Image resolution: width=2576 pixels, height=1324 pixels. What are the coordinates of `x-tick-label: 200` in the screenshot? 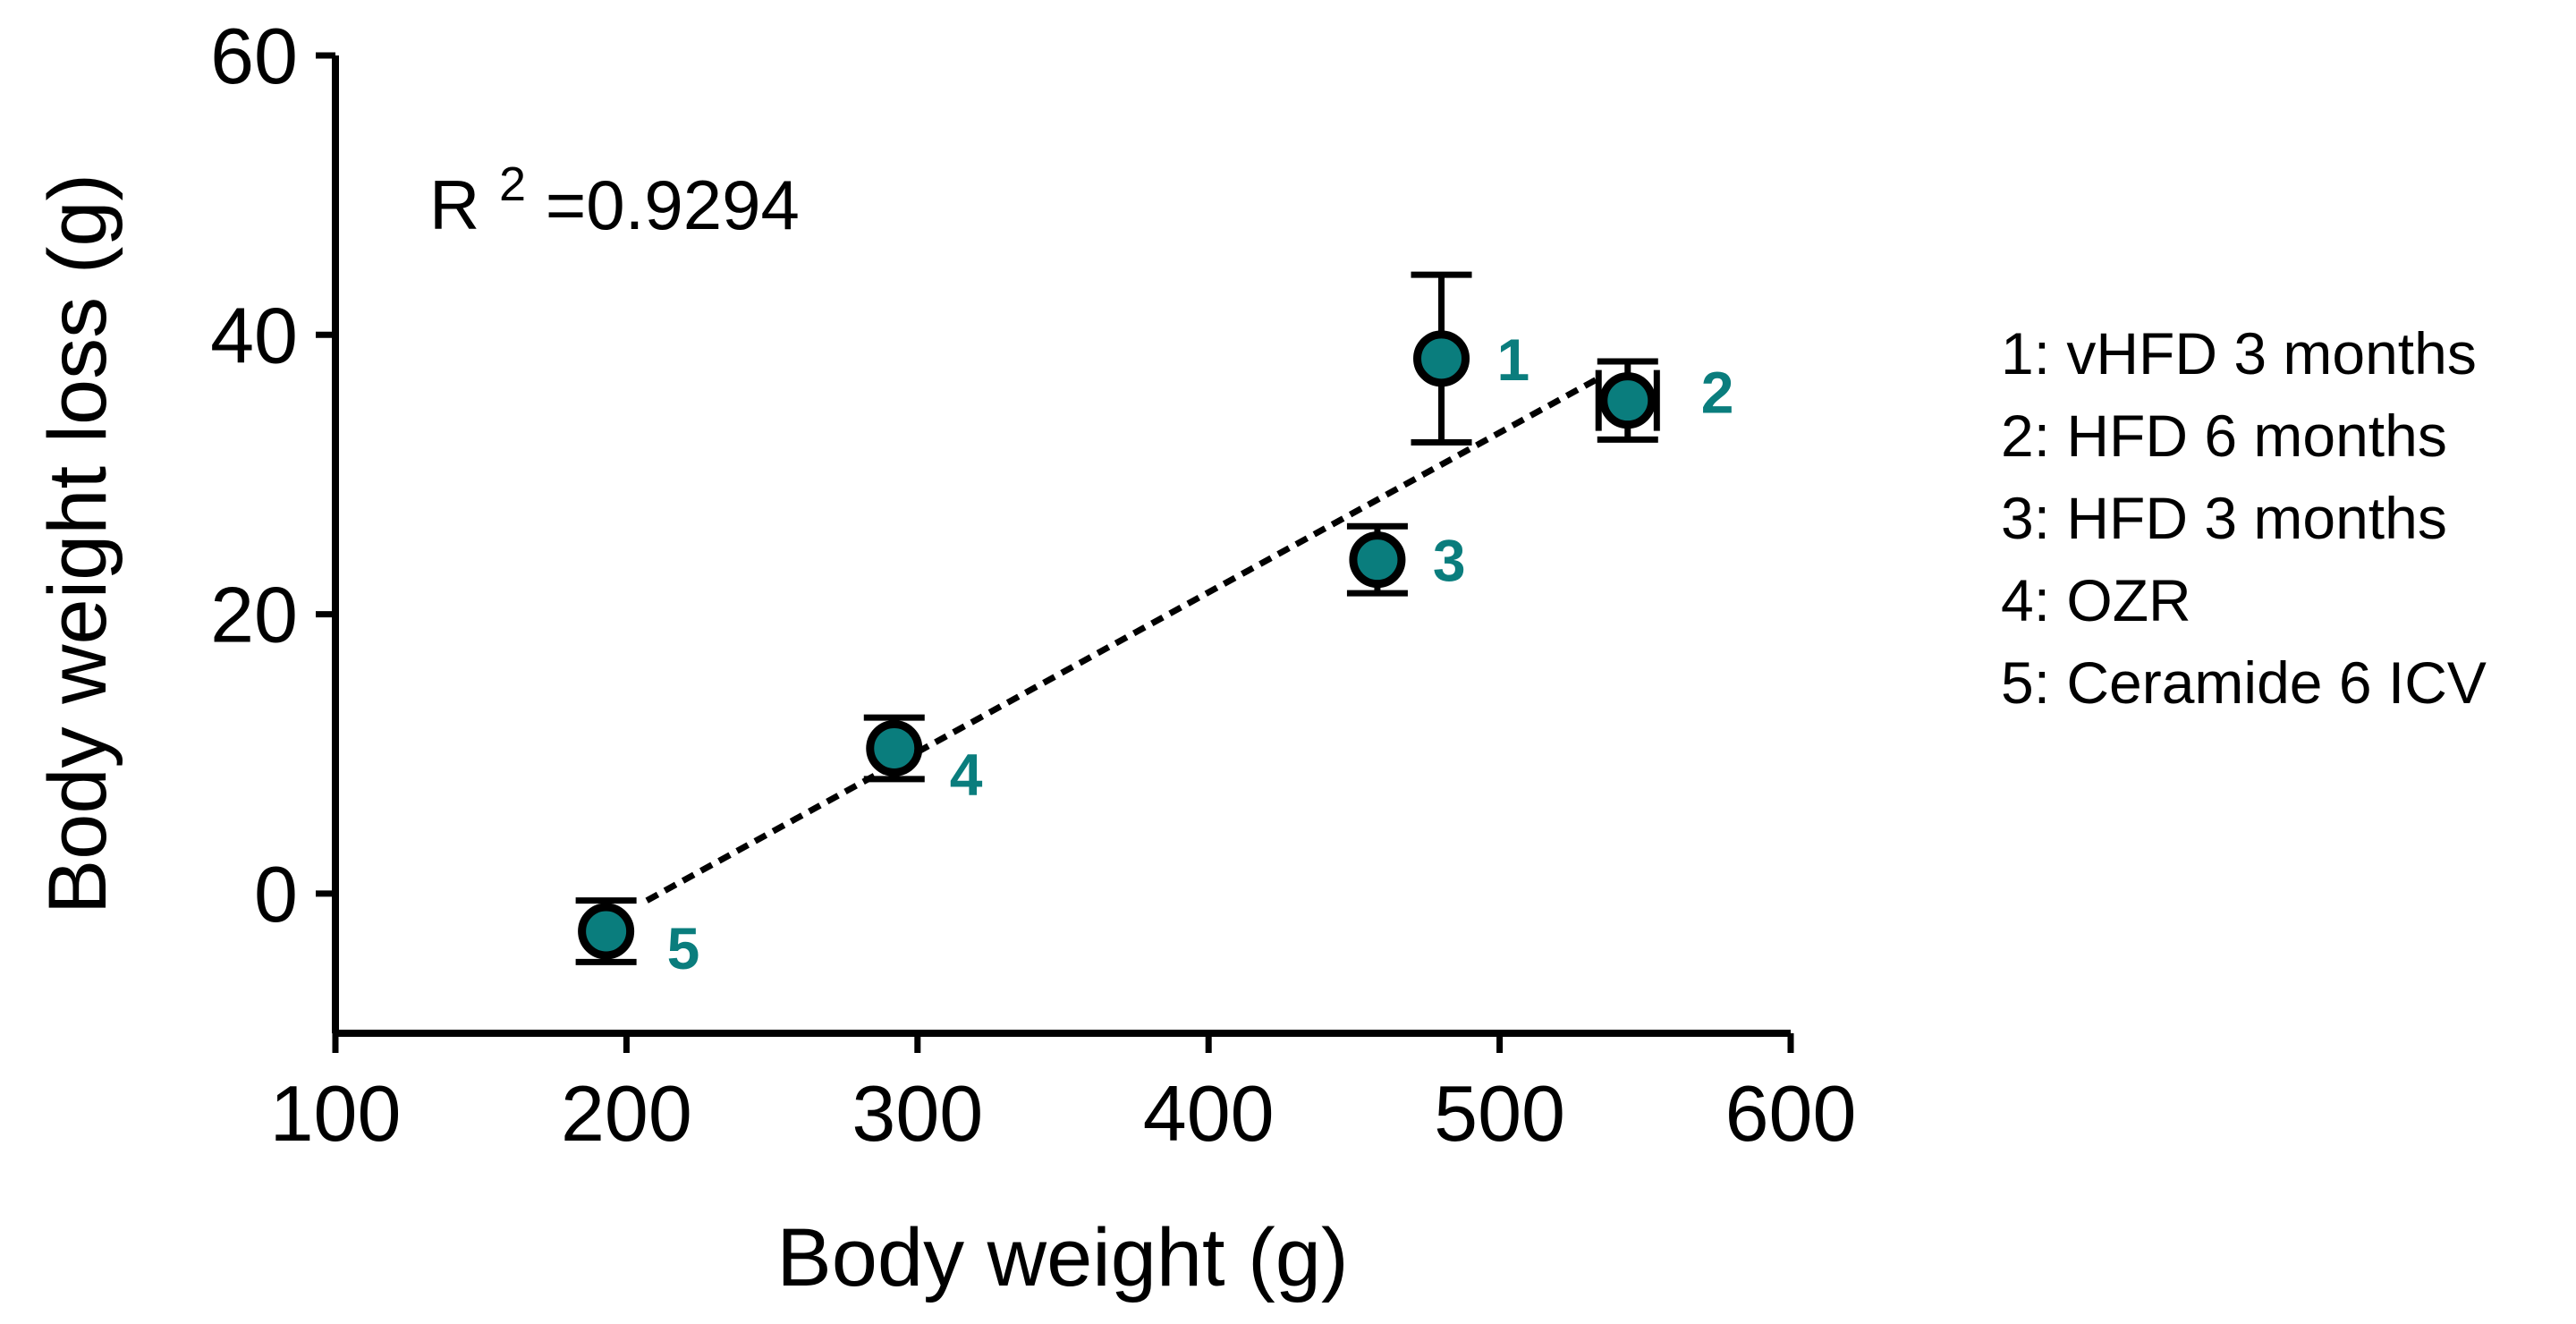 It's located at (626, 1113).